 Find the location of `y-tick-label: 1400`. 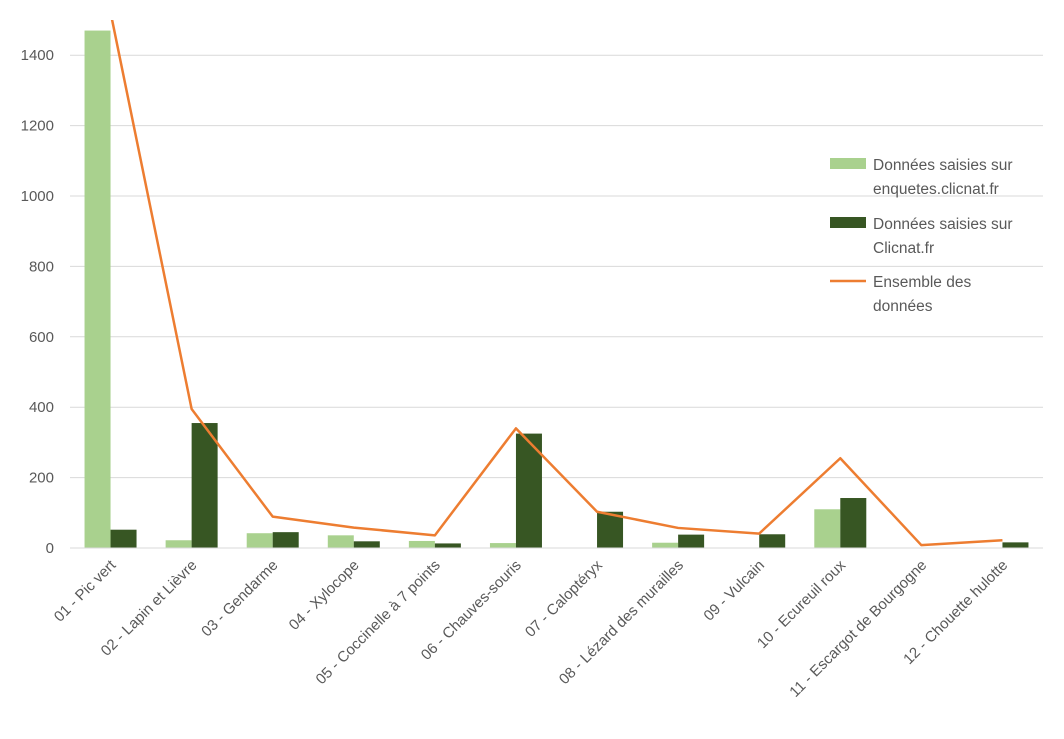

y-tick-label: 1400 is located at coordinates (37, 55).